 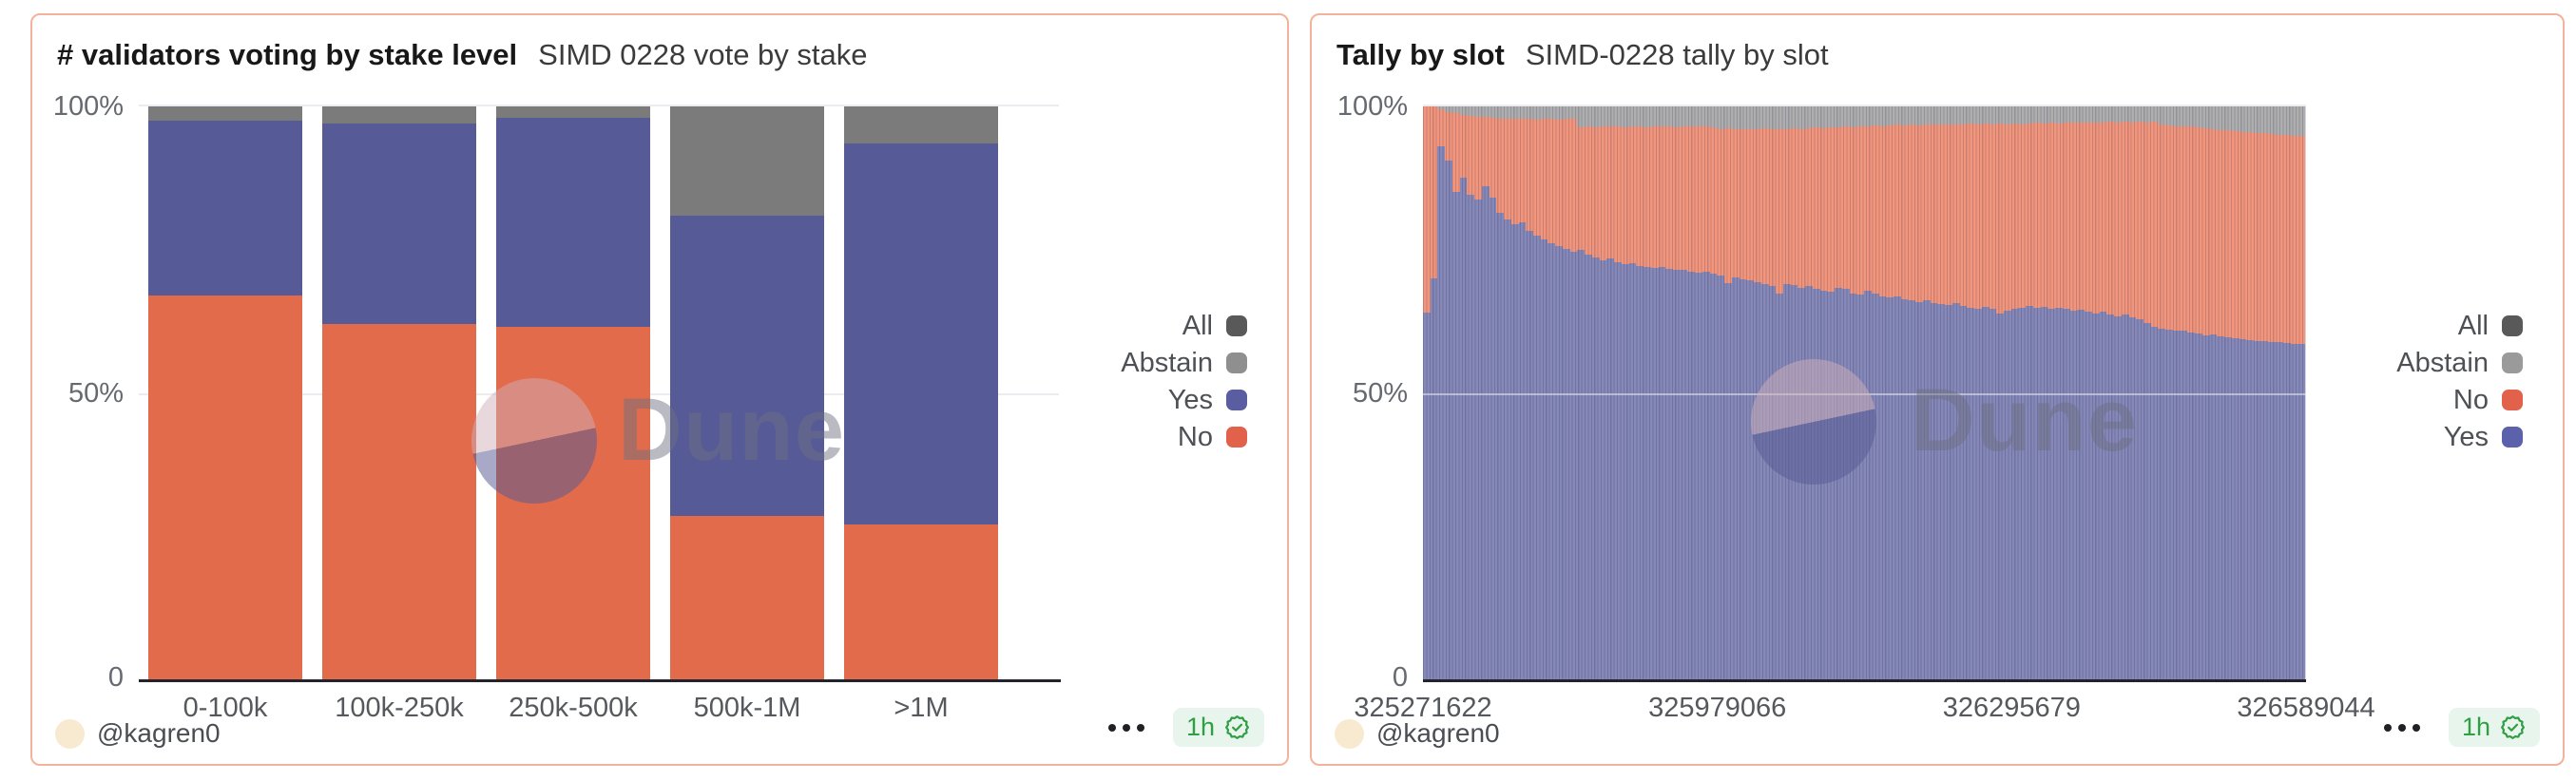 What do you see at coordinates (600, 680) in the screenshot?
I see `x-axis-line` at bounding box center [600, 680].